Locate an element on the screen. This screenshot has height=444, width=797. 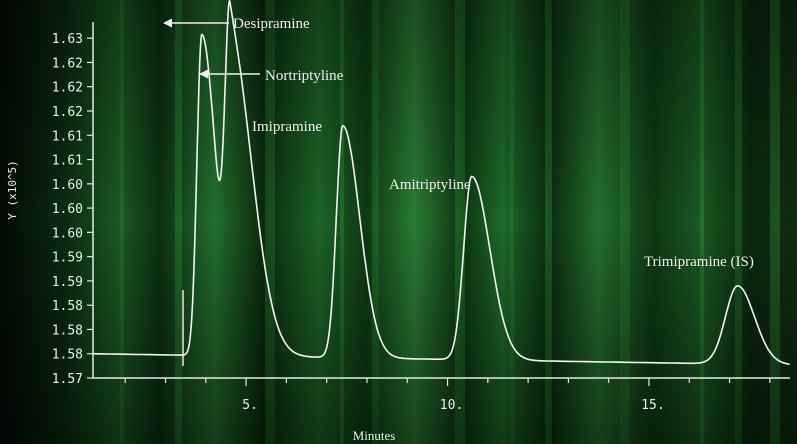
x-axis-title: Minutes is located at coordinates (374, 435).